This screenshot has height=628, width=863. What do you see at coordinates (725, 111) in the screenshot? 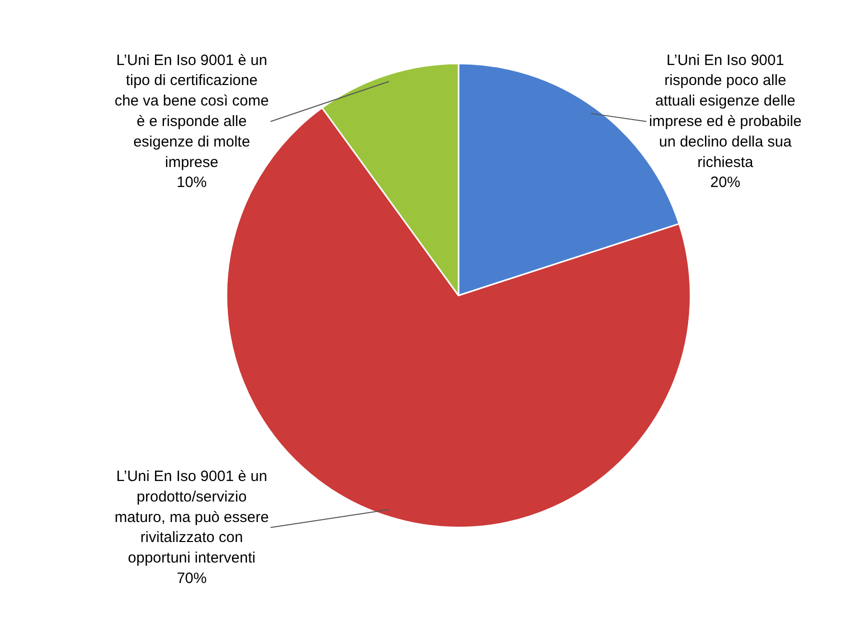
I see `slice-label: L’Uni En Iso 9001 risponde poco alle attuali esigenze delle imprese ed è probabile un declino della sua richiesta` at bounding box center [725, 111].